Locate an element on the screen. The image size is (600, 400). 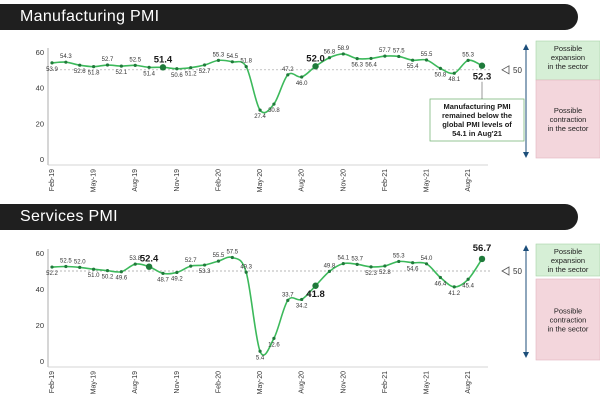
mfg-x-tick-label: Aug-19 is located at coordinates (135, 180).